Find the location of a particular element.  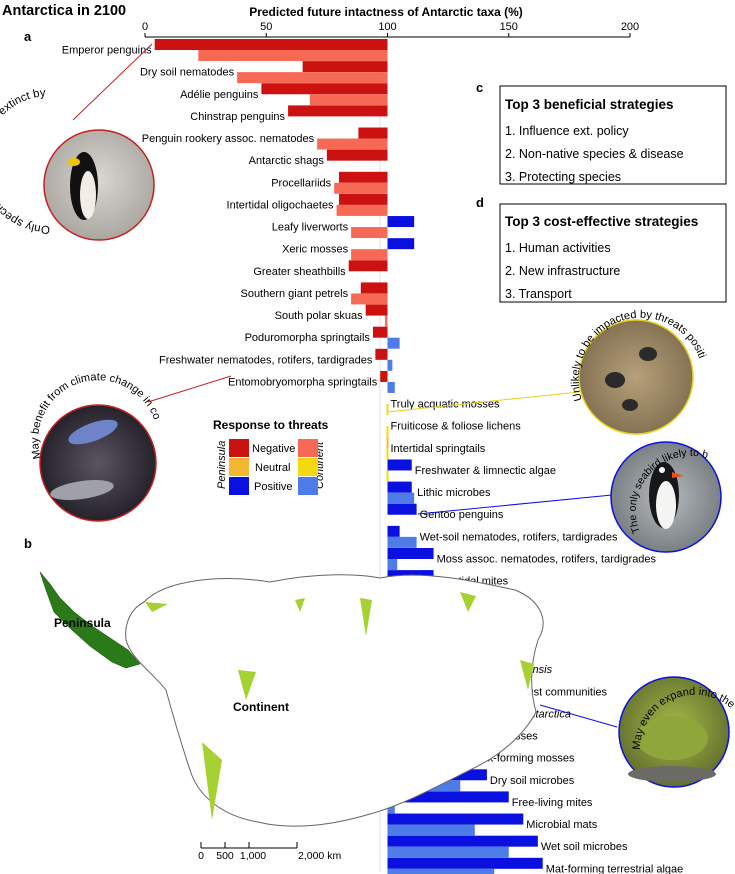

gentoo-eye-patch is located at coordinates (662, 470).